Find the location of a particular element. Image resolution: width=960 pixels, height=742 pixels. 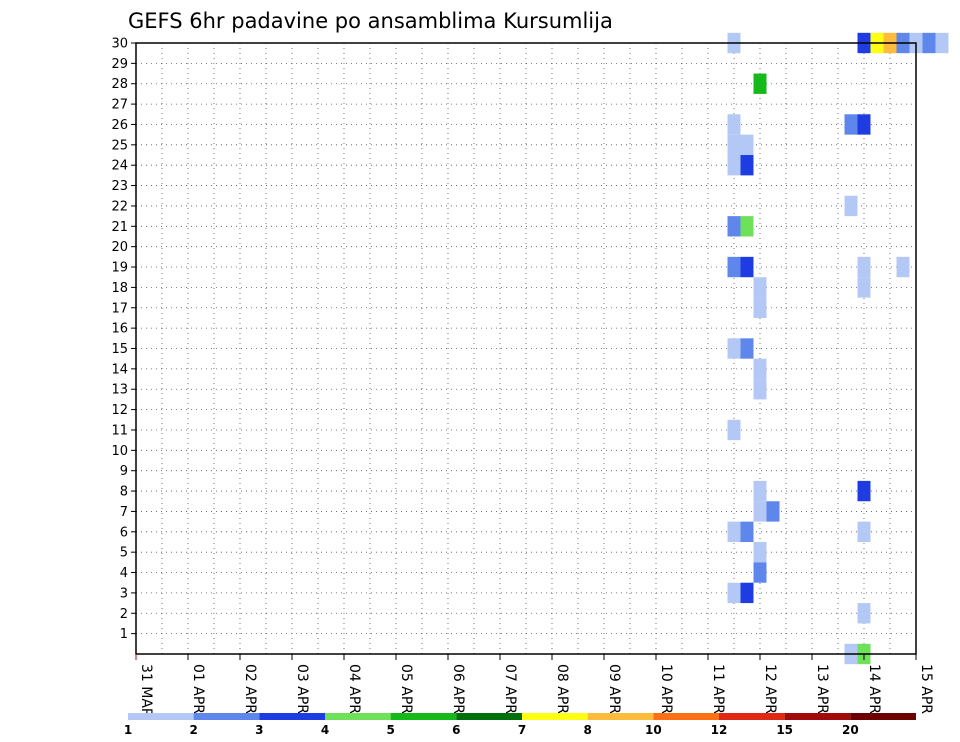

y-tick-label: 8 is located at coordinates (124, 492).